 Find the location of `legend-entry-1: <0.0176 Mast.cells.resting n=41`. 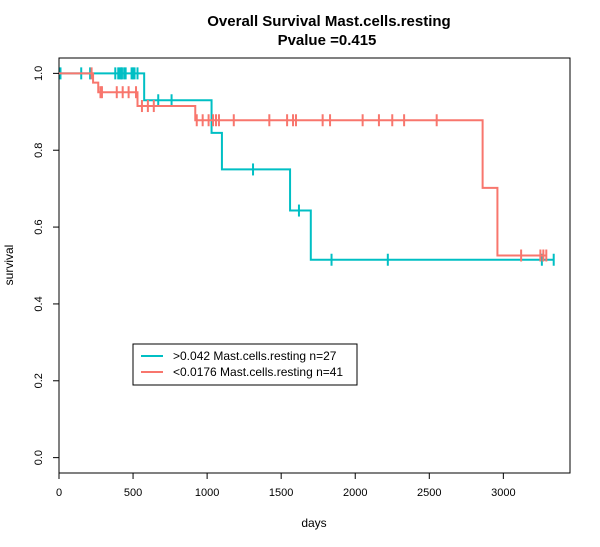

legend-entry-1: <0.0176 Mast.cells.resting n=41 is located at coordinates (258, 372).